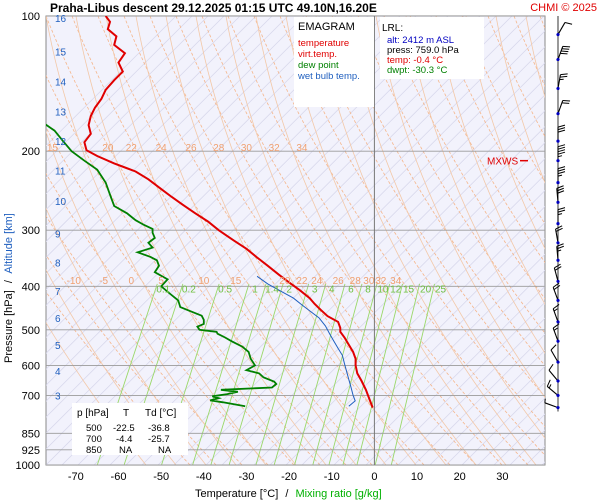 Image resolution: width=600 pixels, height=500 pixels. I want to click on pressure-tick-label: 925, so click(31, 451).